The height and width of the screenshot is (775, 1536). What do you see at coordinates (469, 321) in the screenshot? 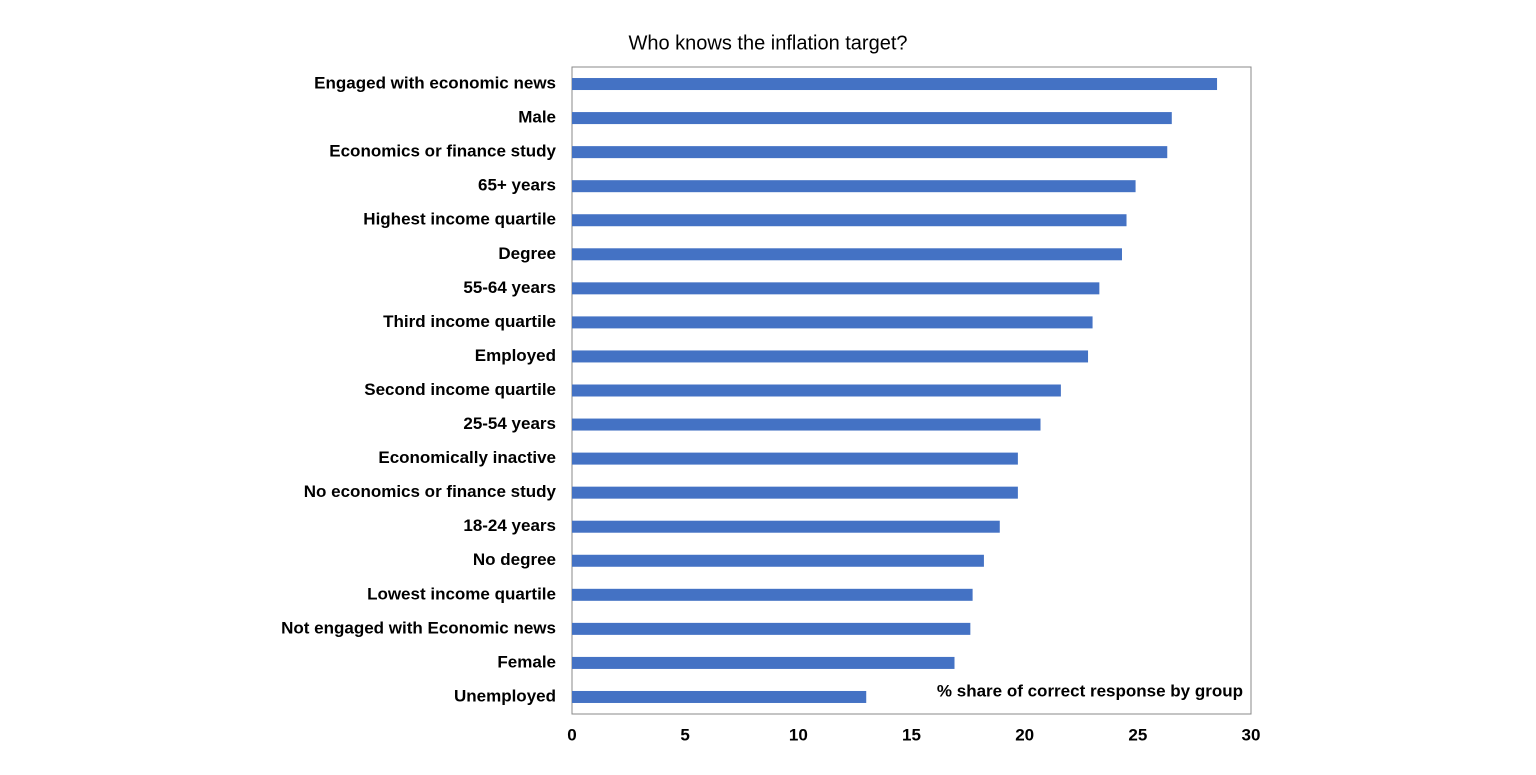
I see `y-tick-label: Third income quartile` at bounding box center [469, 321].